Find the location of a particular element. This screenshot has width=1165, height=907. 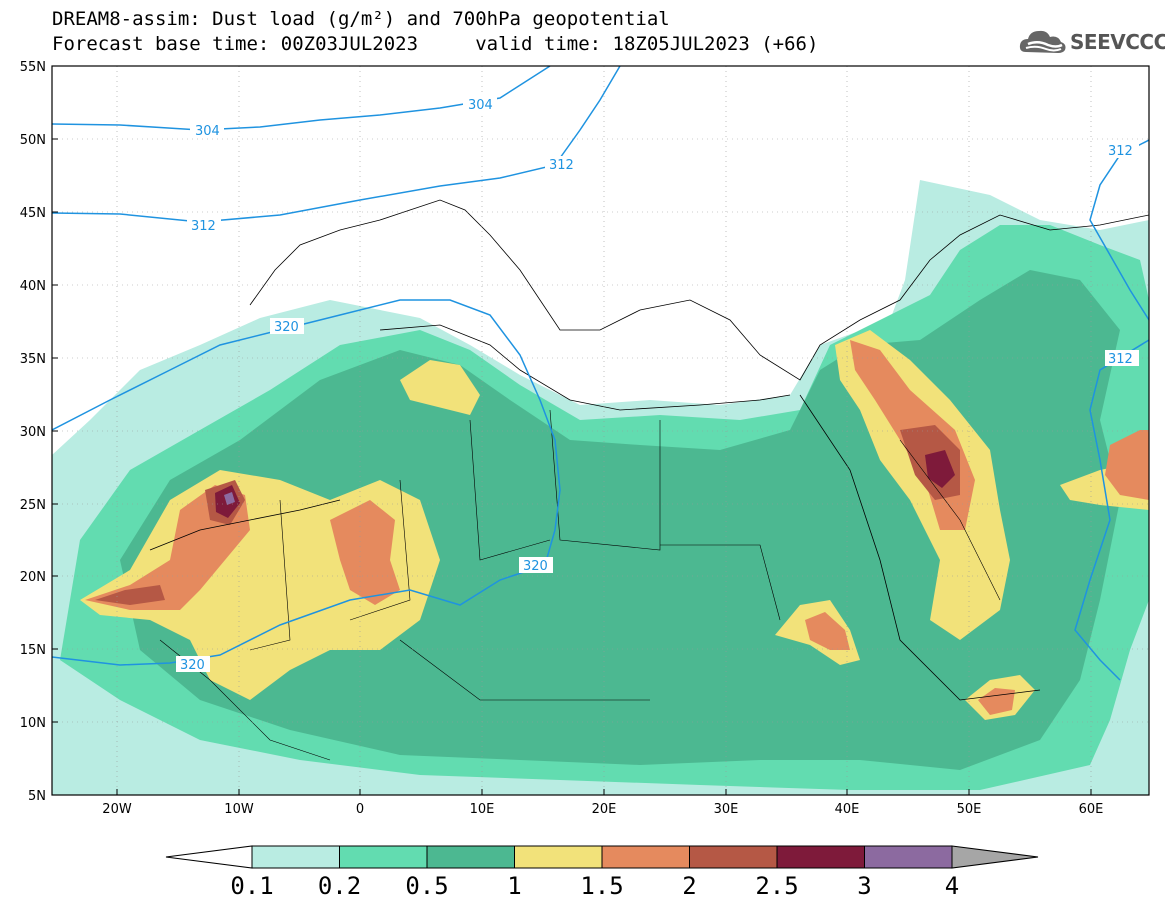

logo-text: SEEVCCC is located at coordinates (1117, 42).